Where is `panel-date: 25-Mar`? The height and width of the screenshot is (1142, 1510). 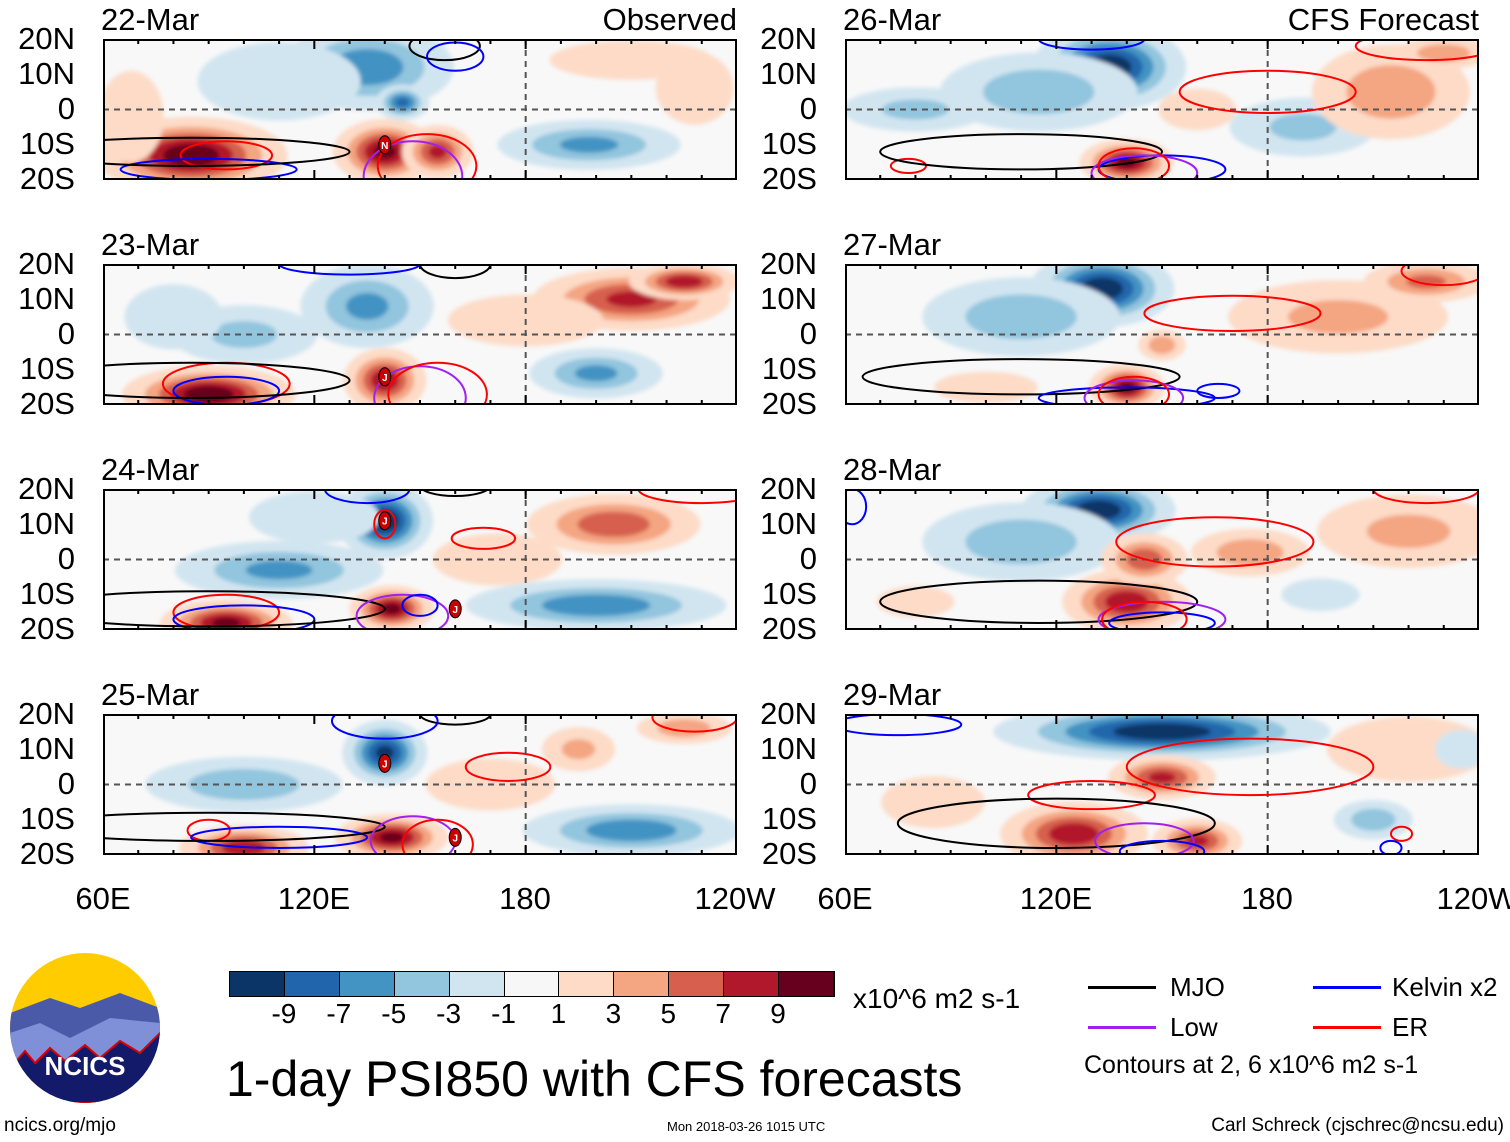 panel-date: 25-Mar is located at coordinates (150, 694).